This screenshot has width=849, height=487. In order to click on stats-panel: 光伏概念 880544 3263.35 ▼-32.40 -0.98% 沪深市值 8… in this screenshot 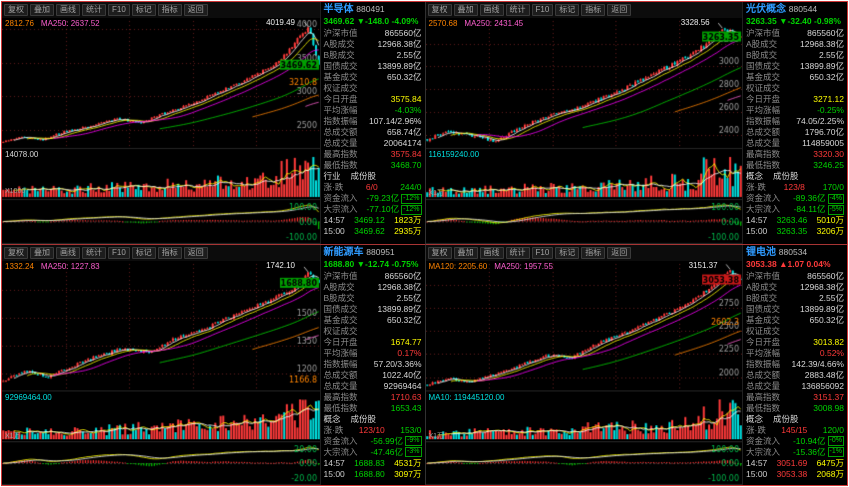, I will do `click(794, 123)`.